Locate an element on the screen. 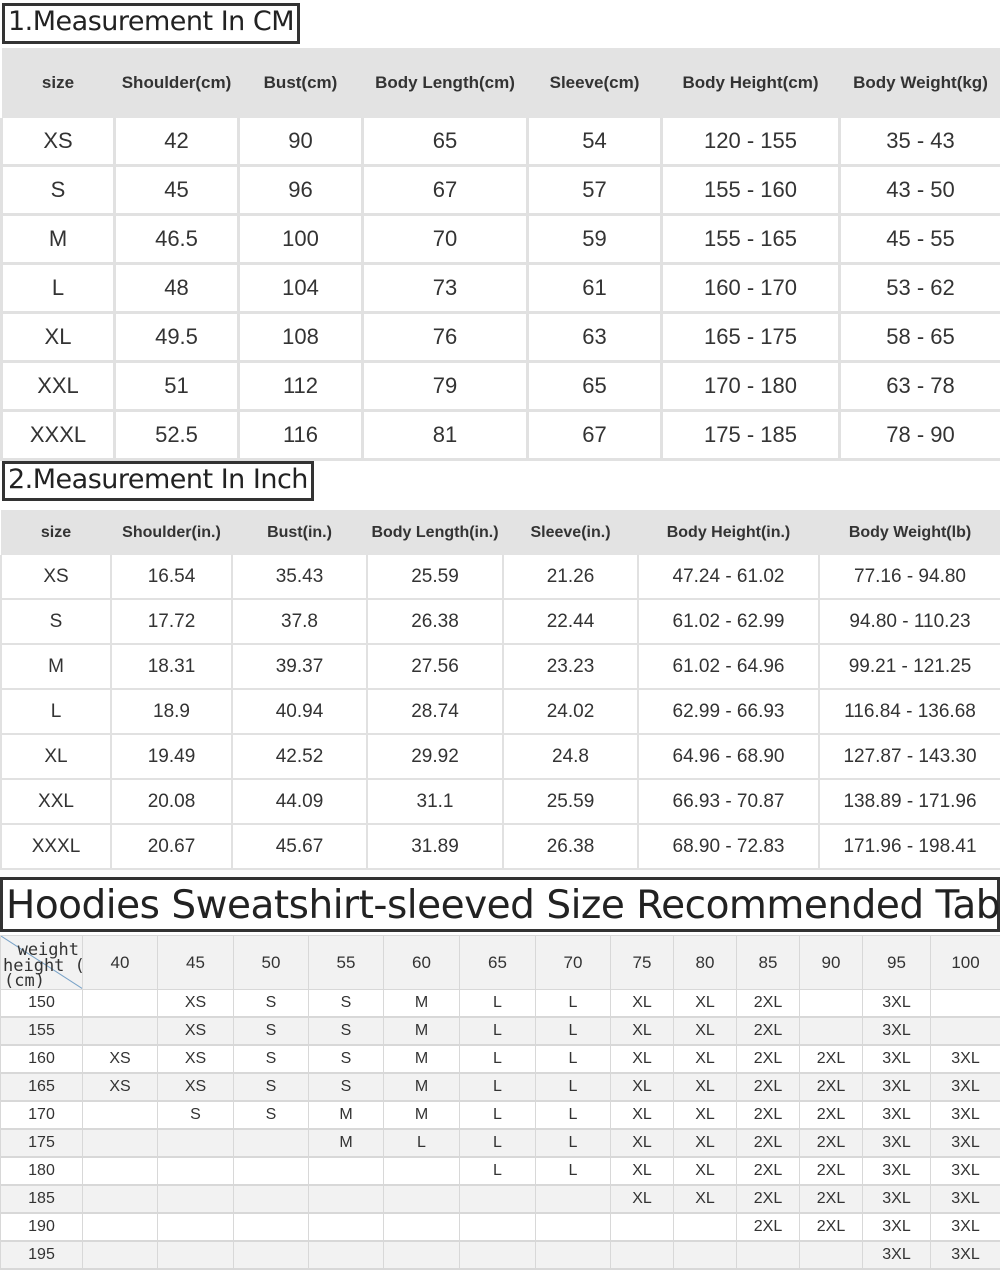 The height and width of the screenshot is (1272, 1000). table-cell: XS is located at coordinates (120, 1059).